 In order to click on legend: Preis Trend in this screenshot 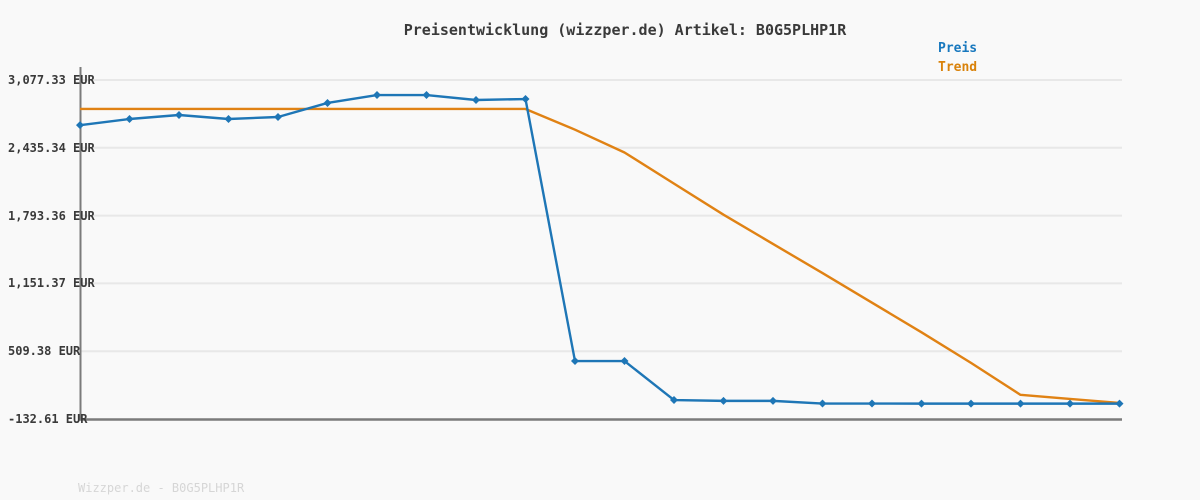, I will do `click(957, 58)`.